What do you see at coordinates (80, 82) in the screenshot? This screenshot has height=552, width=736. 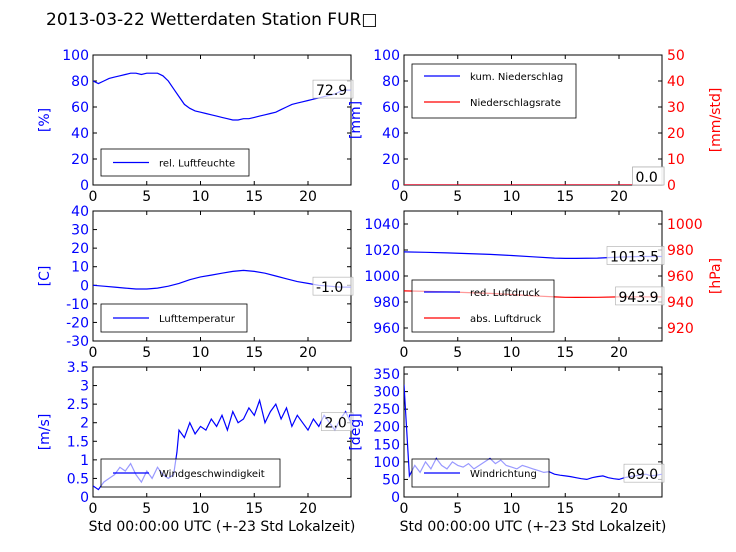 I see `y-tick-label: 80` at bounding box center [80, 82].